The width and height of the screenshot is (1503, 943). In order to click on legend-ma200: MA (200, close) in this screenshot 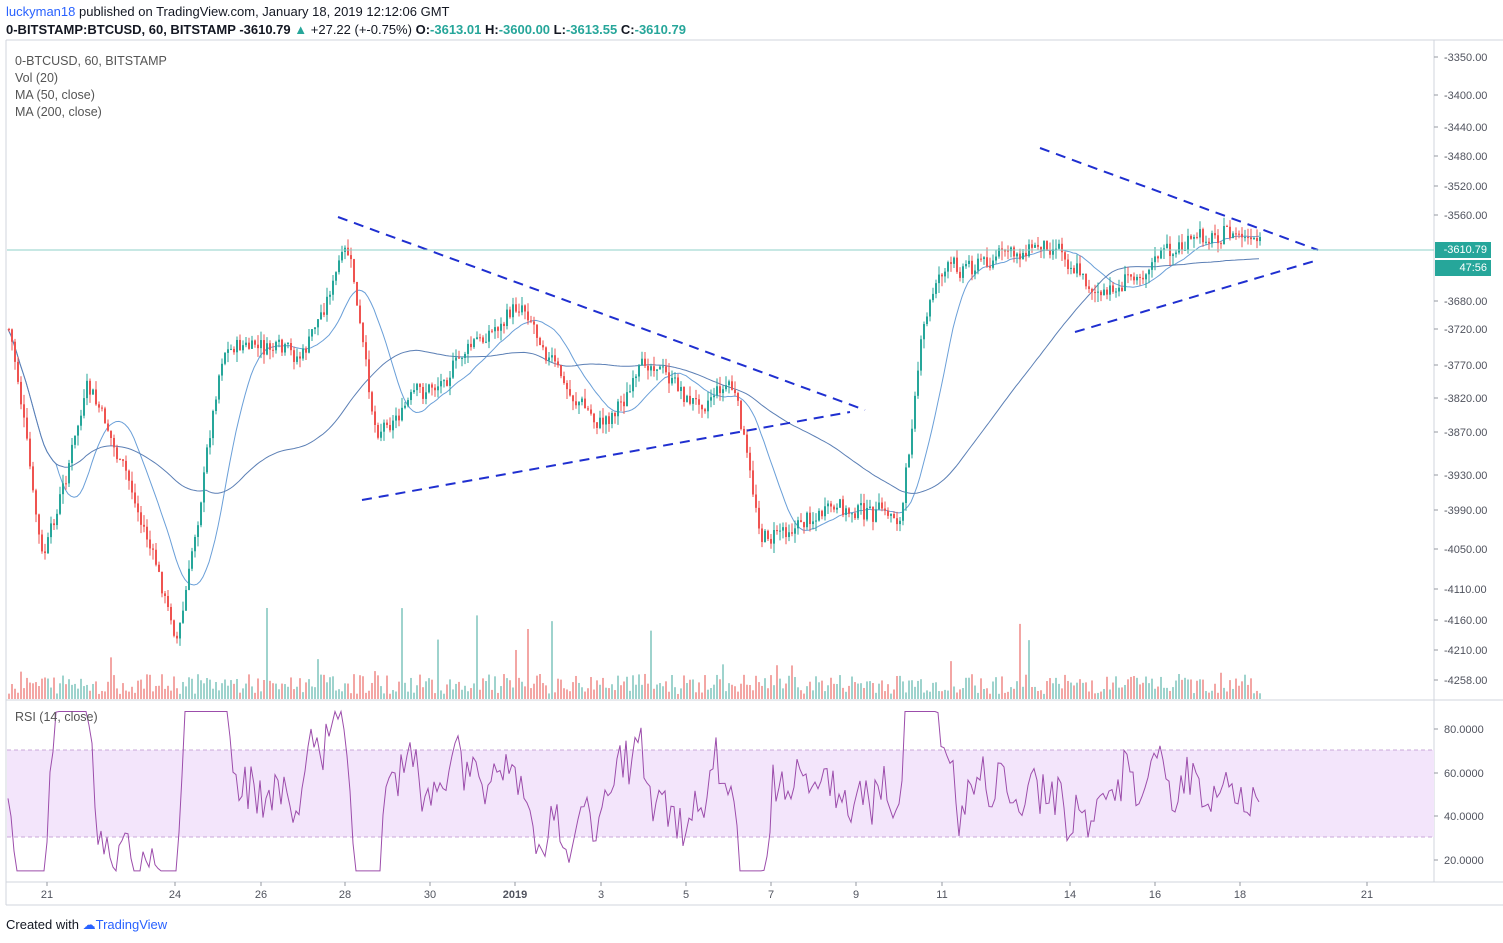, I will do `click(58, 112)`.